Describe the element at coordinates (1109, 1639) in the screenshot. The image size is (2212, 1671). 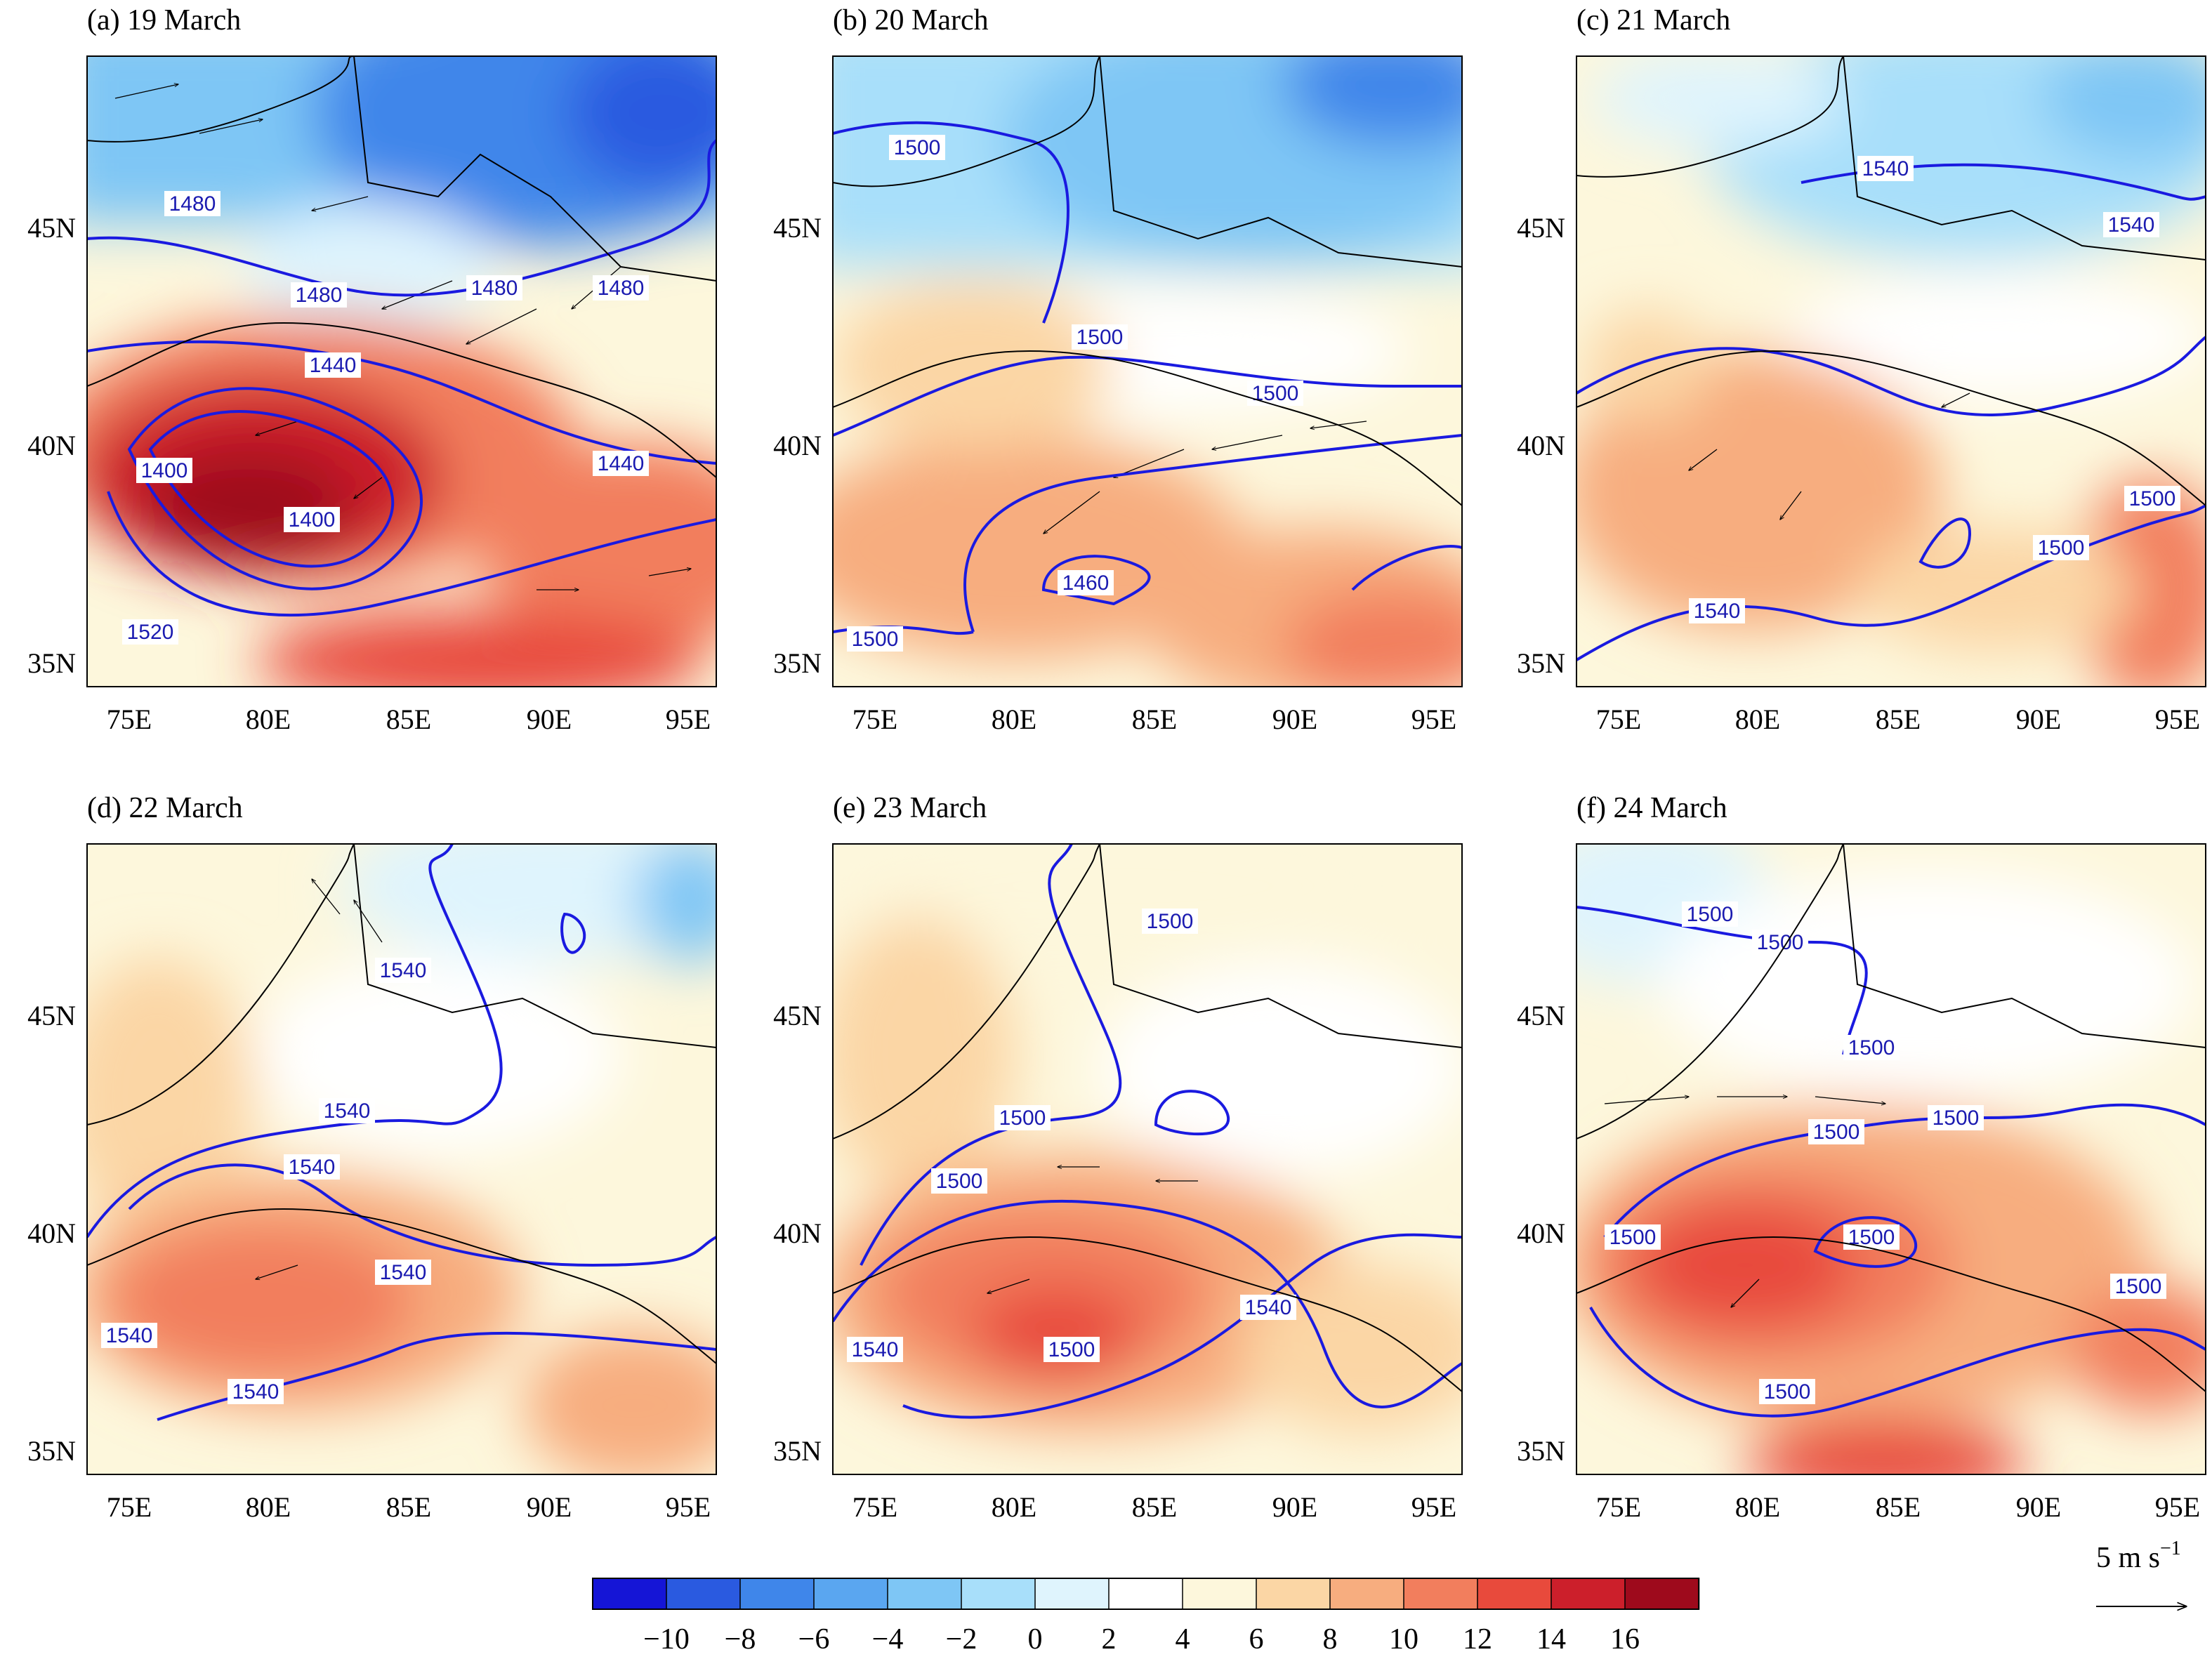
I see `colorbar-tick-label: 2` at that location.